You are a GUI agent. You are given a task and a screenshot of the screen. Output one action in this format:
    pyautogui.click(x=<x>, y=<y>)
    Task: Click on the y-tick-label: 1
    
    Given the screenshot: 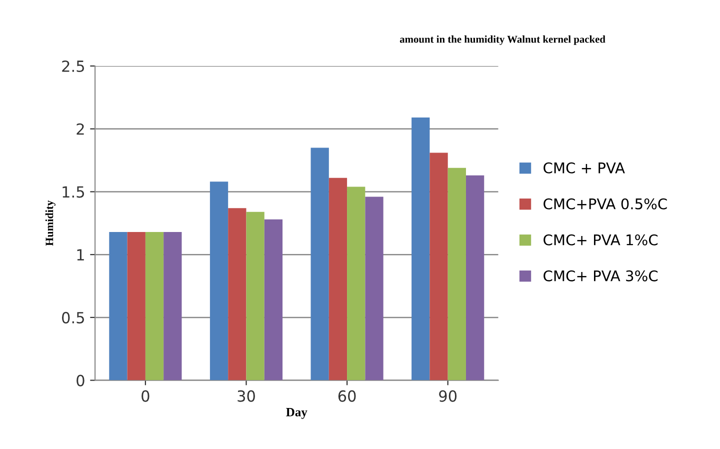 What is the action you would take?
    pyautogui.click(x=80, y=254)
    